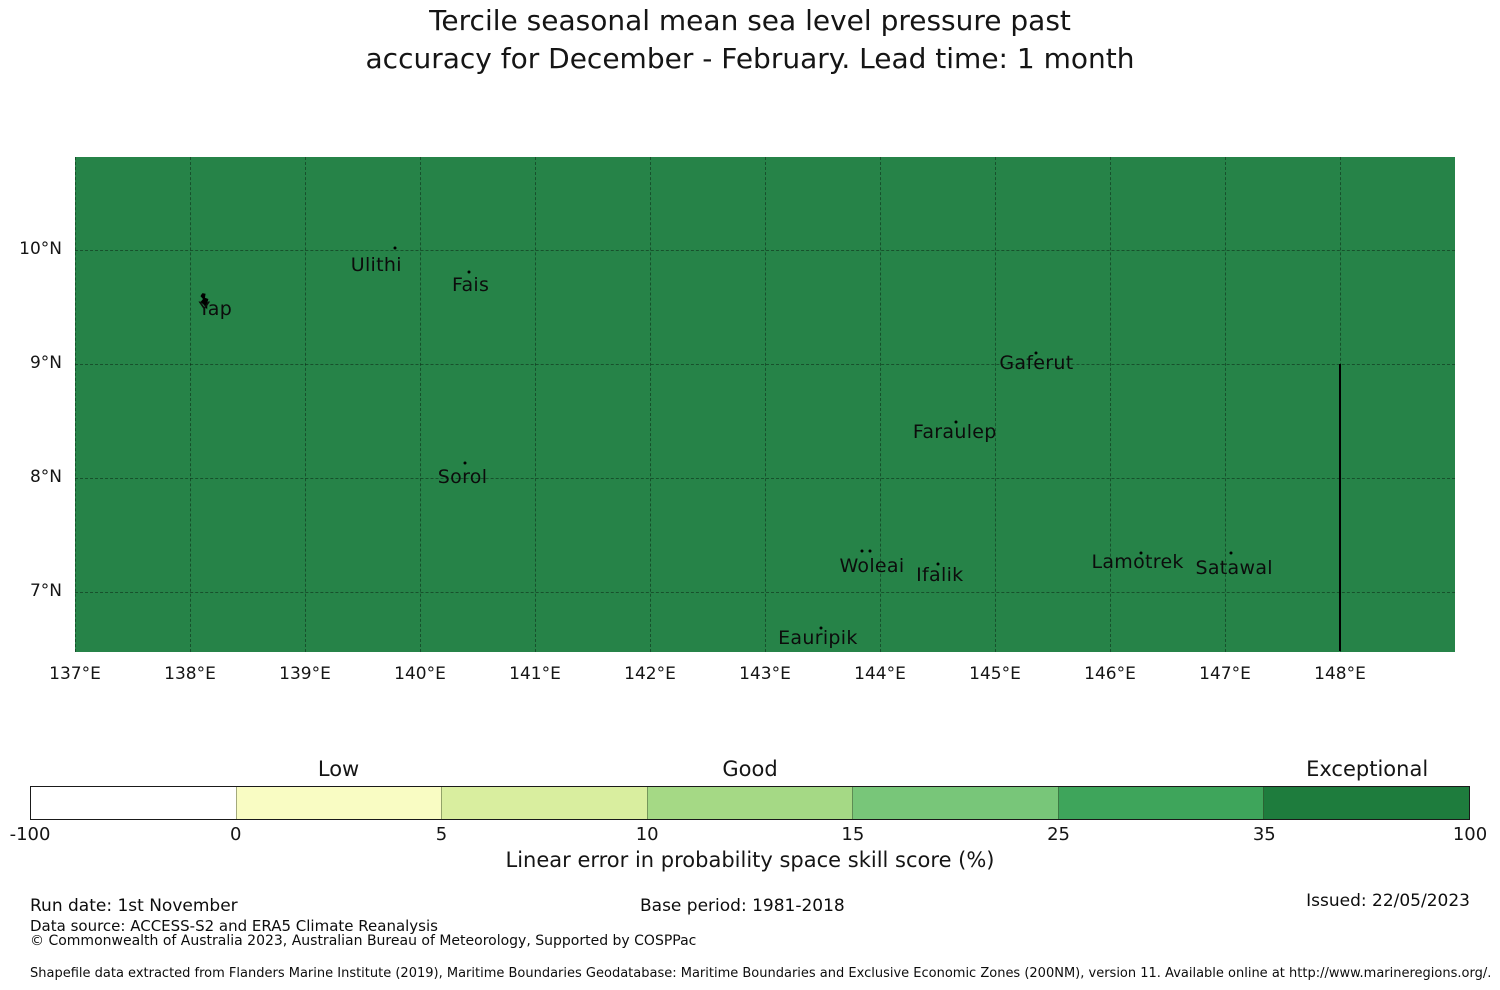 This screenshot has width=1500, height=990. What do you see at coordinates (305, 674) in the screenshot?
I see `x-tick-label: 139°E` at bounding box center [305, 674].